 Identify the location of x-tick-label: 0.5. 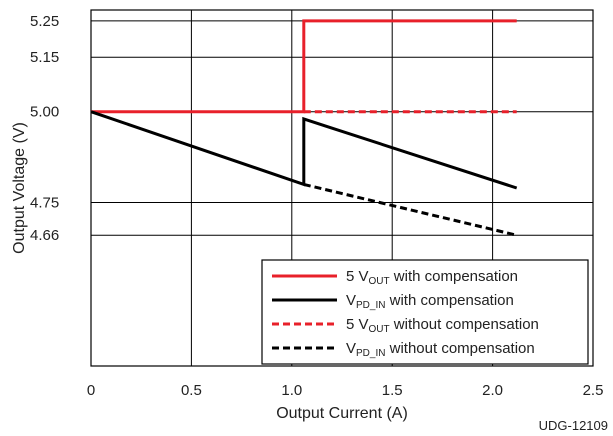
(191, 390).